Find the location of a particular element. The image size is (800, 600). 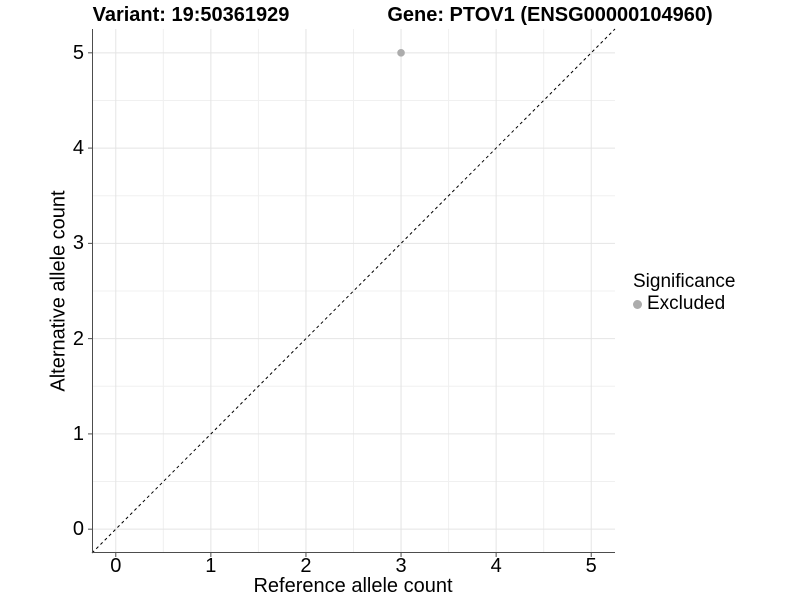

legend-item: Excluded is located at coordinates (684, 304).